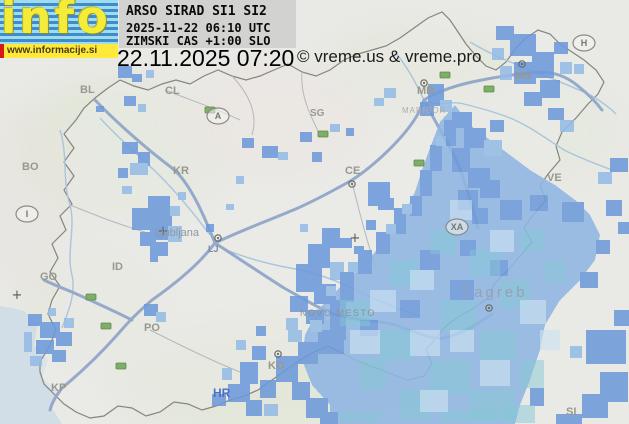 The height and width of the screenshot is (424, 629). I want to click on map-label: KR, so click(181, 171).